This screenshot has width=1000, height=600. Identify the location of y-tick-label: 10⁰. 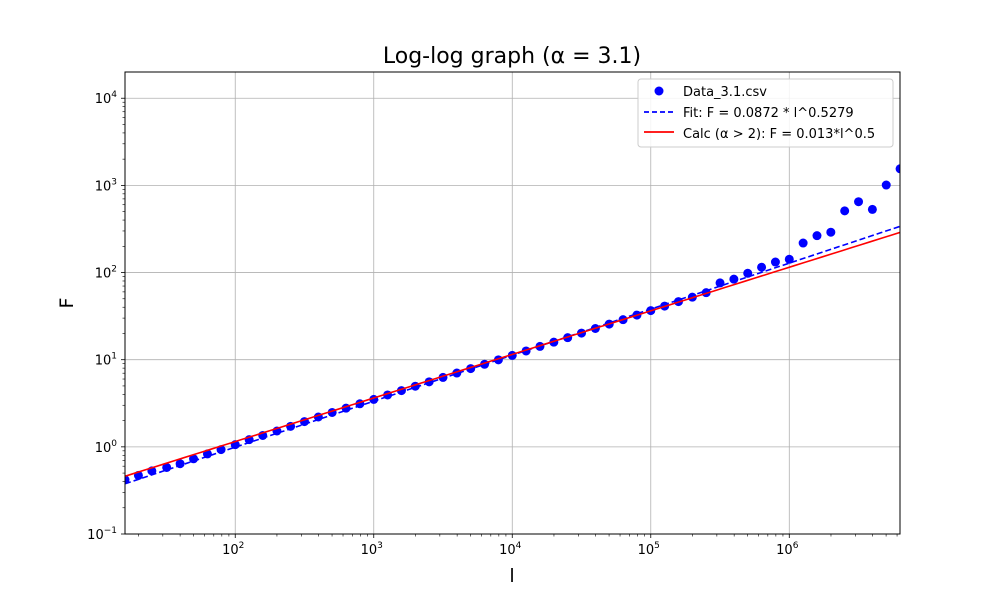
(106, 447).